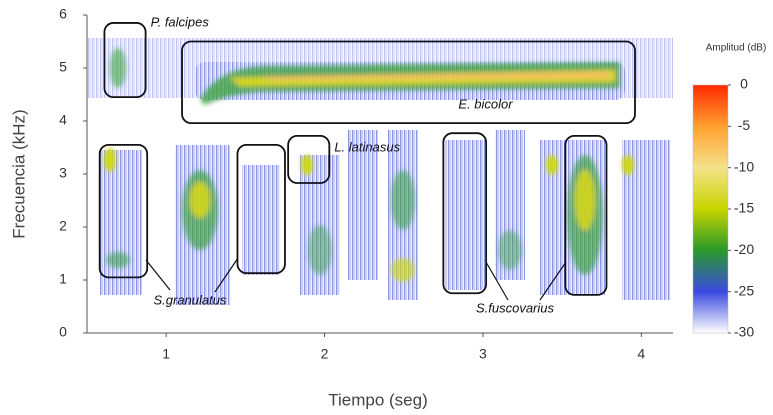 Image resolution: width=773 pixels, height=415 pixels. Describe the element at coordinates (356, 279) in the screenshot. I see `connectors` at that location.